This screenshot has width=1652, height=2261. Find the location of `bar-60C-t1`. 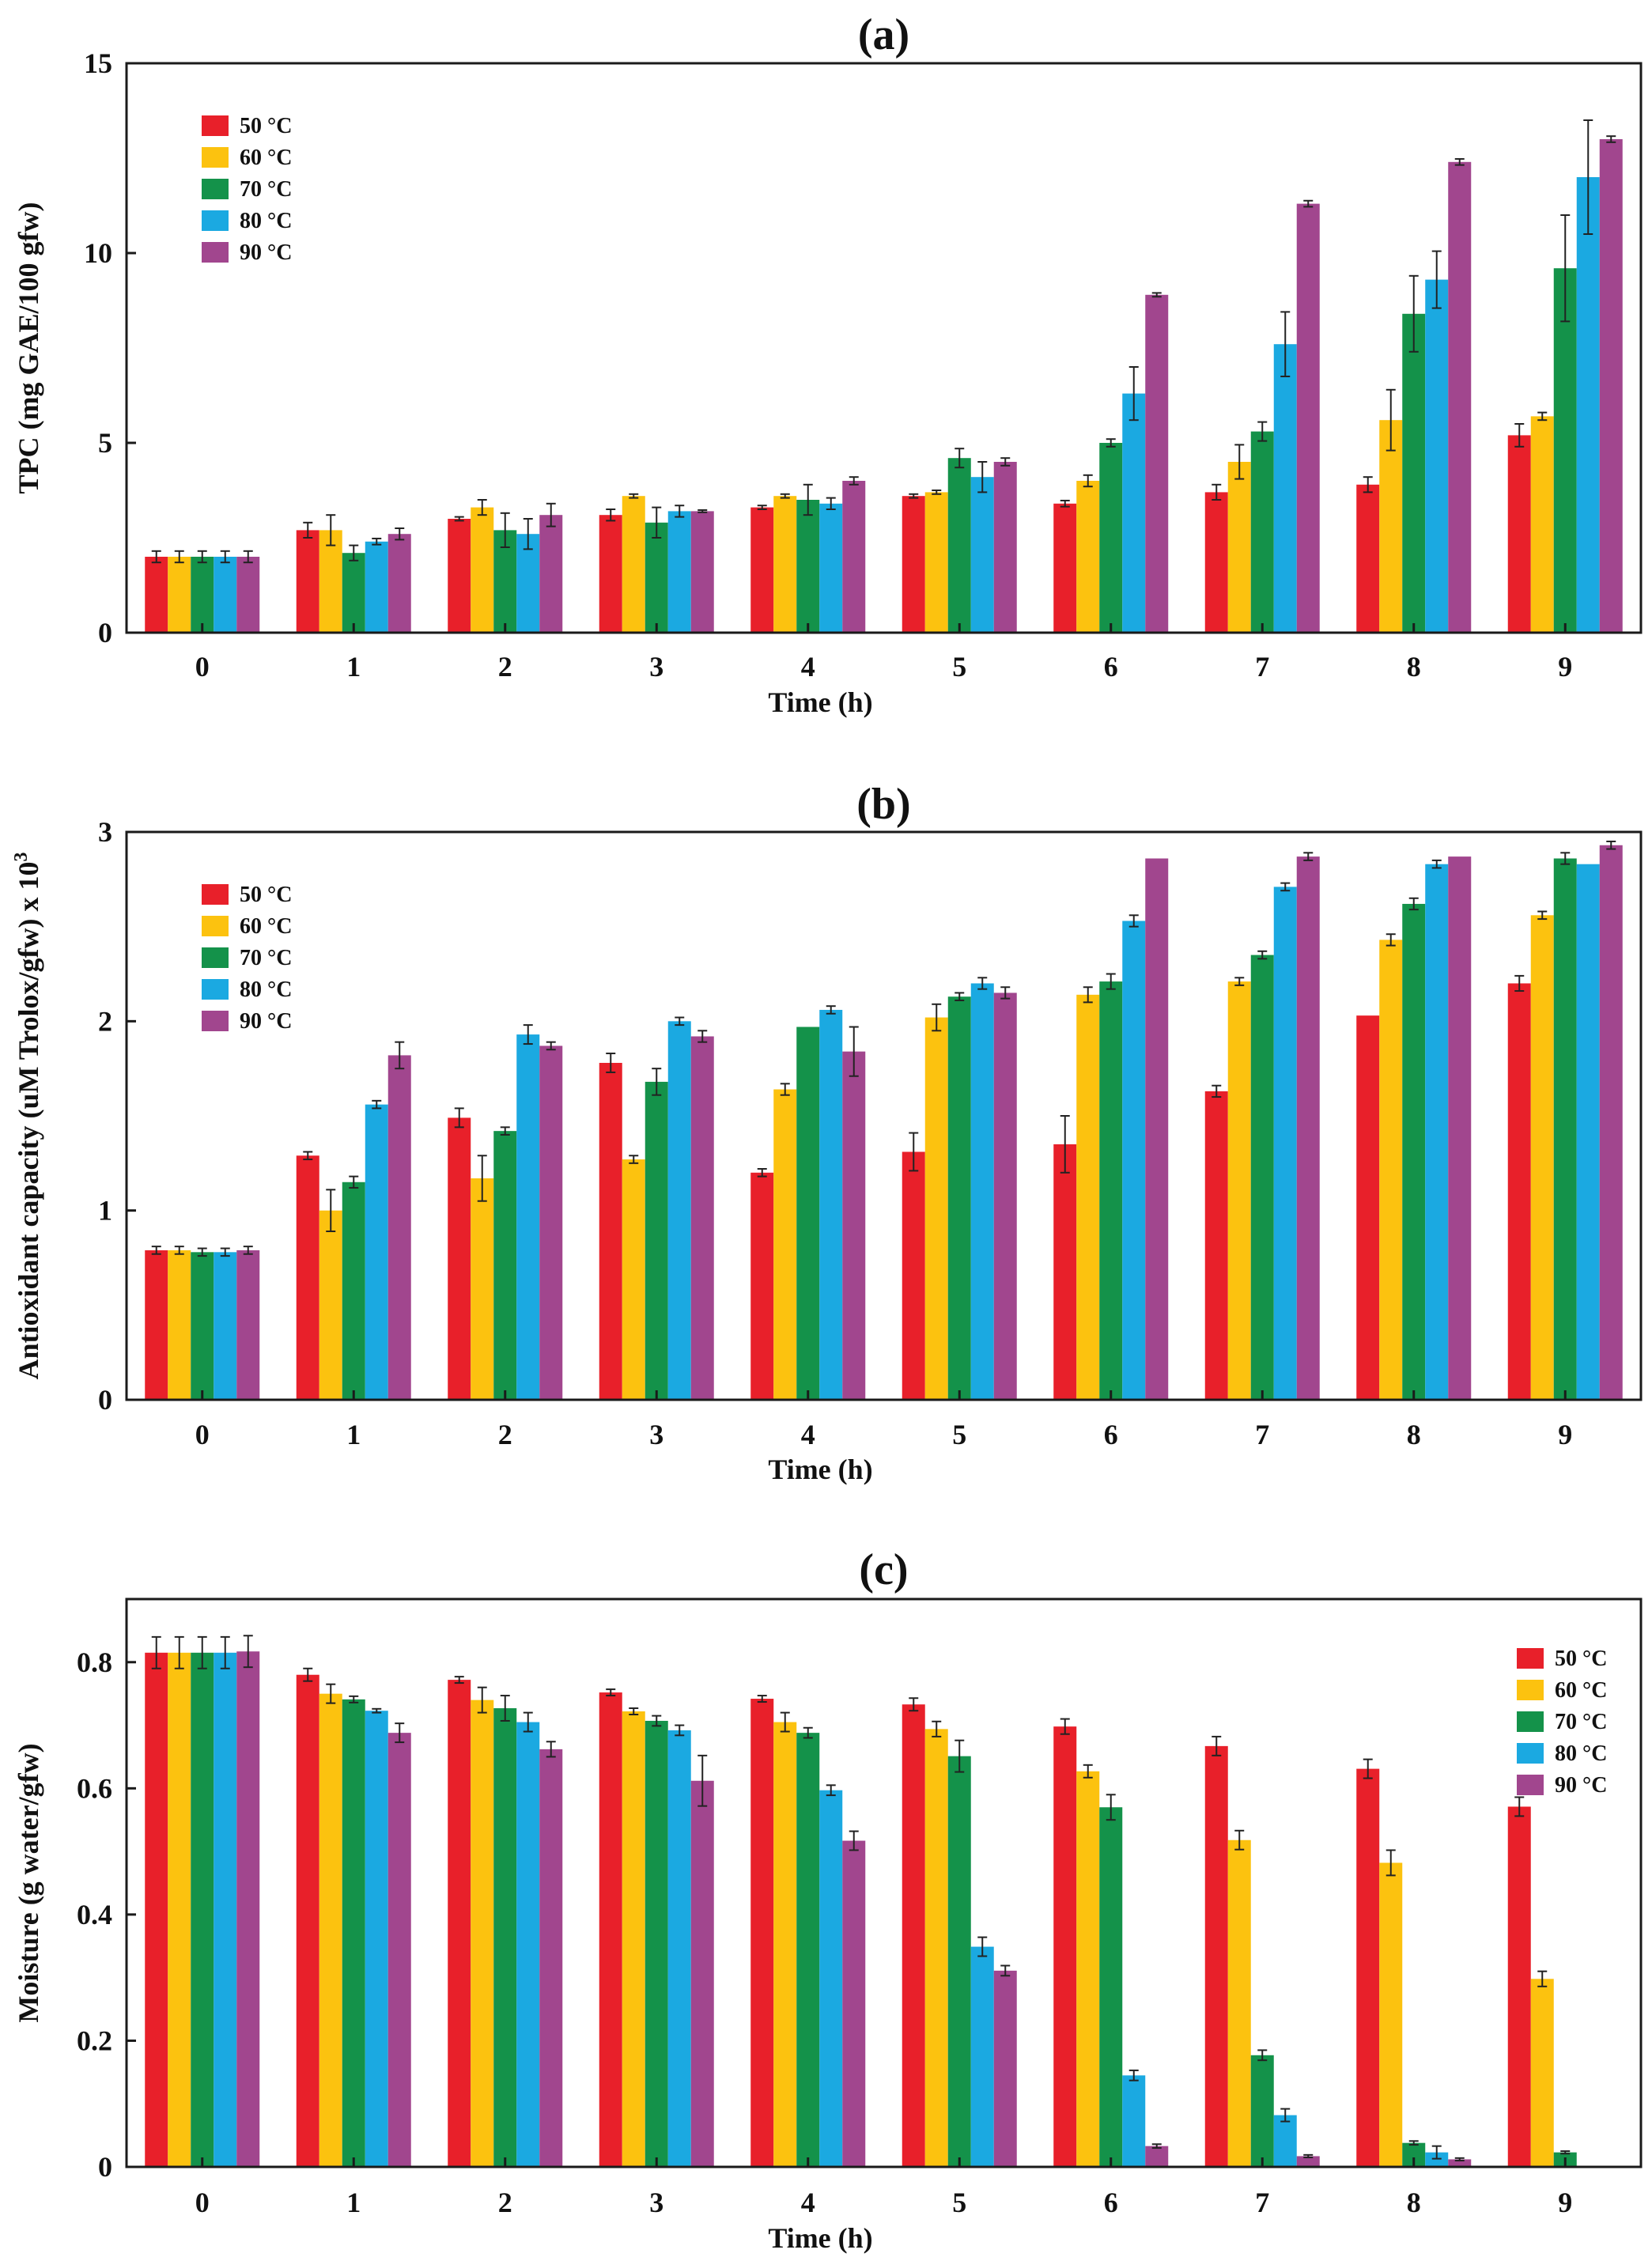

bar-60C-t1 is located at coordinates (330, 1305).